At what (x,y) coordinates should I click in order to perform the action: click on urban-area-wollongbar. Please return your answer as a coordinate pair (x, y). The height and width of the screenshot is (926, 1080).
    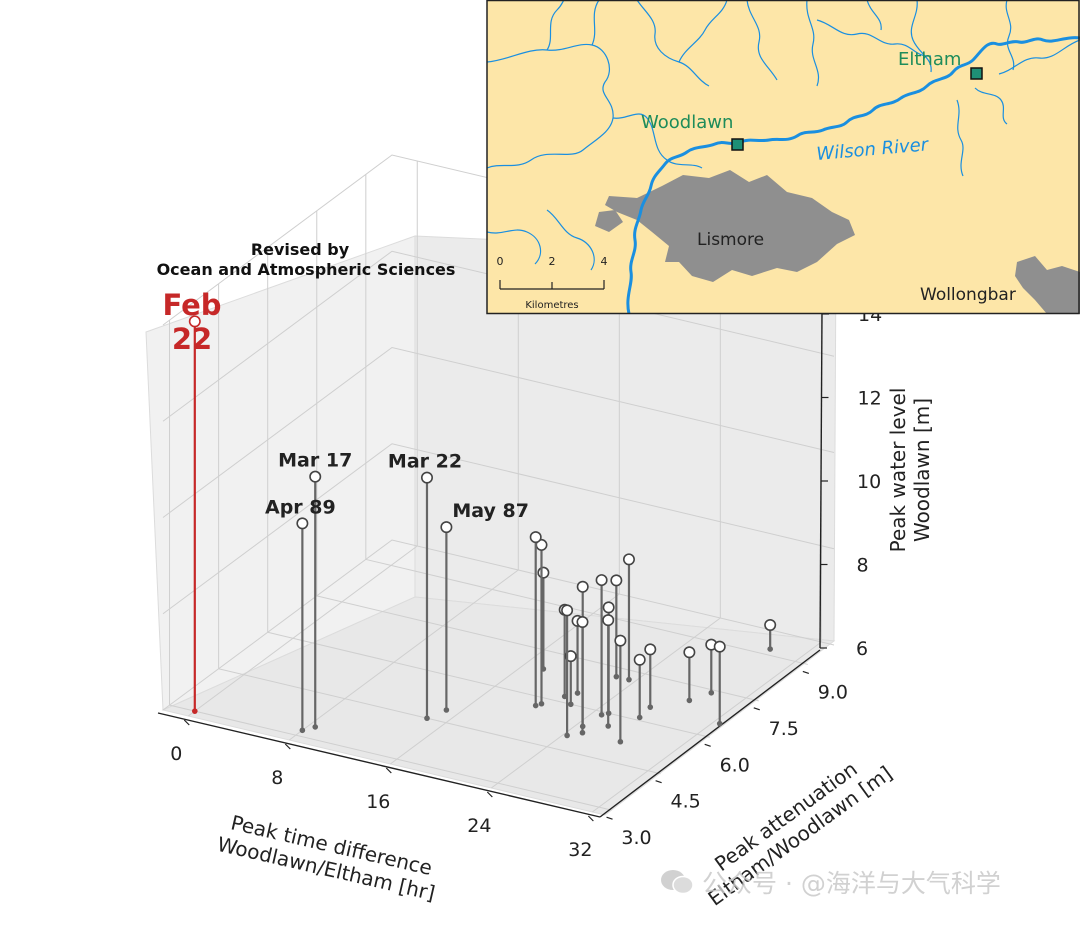
    Looking at the image, I should click on (1047, 285).